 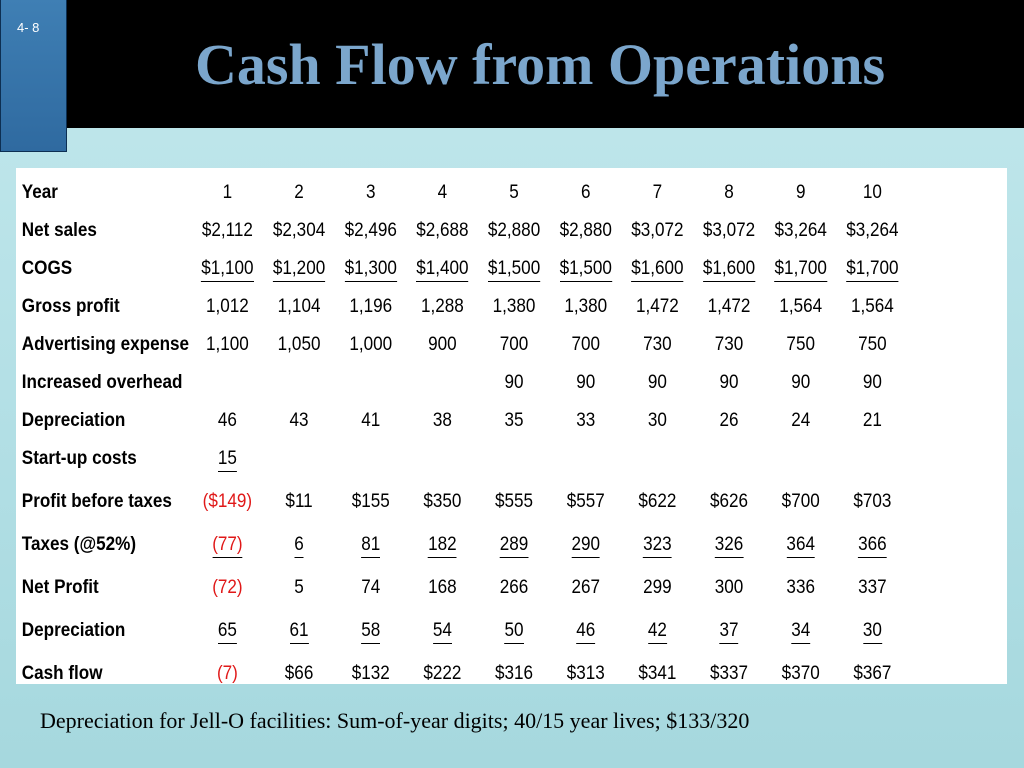 I want to click on cell-value: $370, so click(x=800, y=673).